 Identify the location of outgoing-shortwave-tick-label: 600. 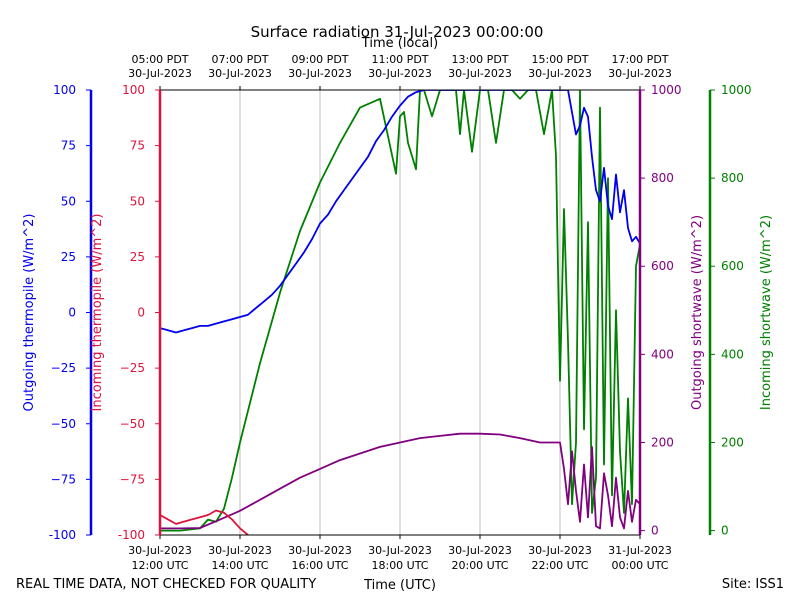
(662, 266).